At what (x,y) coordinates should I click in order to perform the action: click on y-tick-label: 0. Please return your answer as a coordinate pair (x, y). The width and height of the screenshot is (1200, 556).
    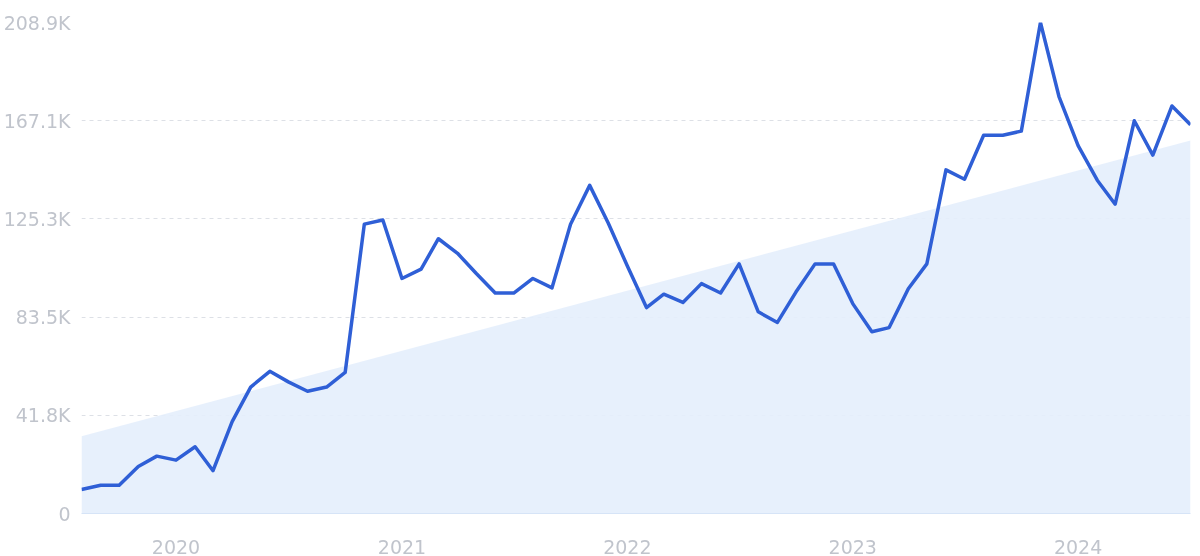
    Looking at the image, I should click on (64, 513).